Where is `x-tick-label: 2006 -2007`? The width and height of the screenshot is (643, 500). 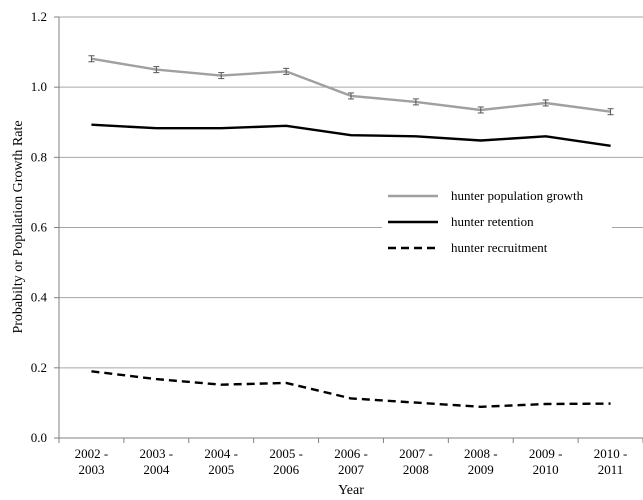 x-tick-label: 2006 -2007 is located at coordinates (351, 461).